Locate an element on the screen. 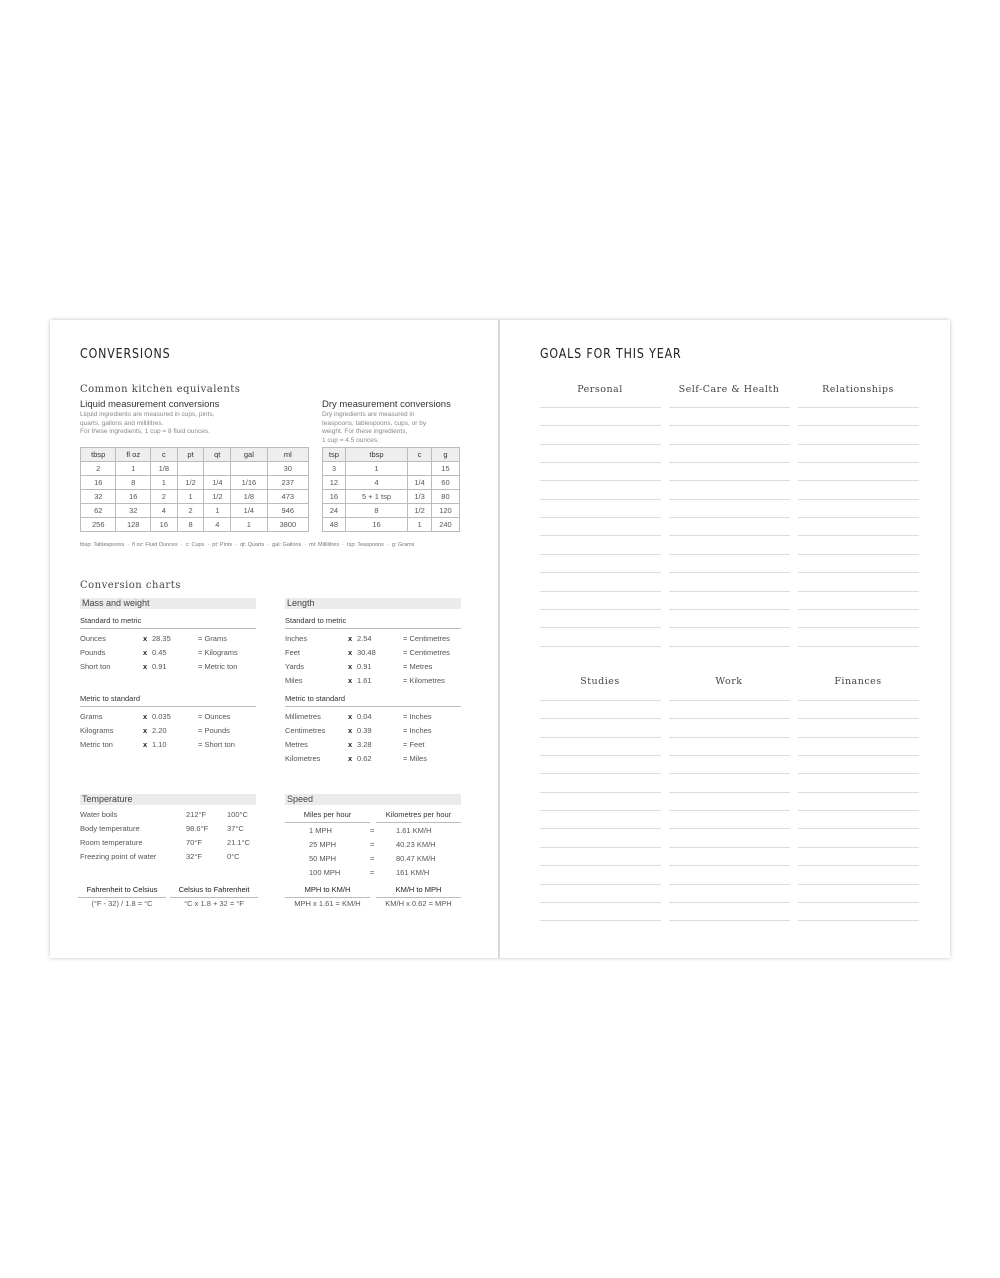  table-cell: 946 is located at coordinates (288, 510).